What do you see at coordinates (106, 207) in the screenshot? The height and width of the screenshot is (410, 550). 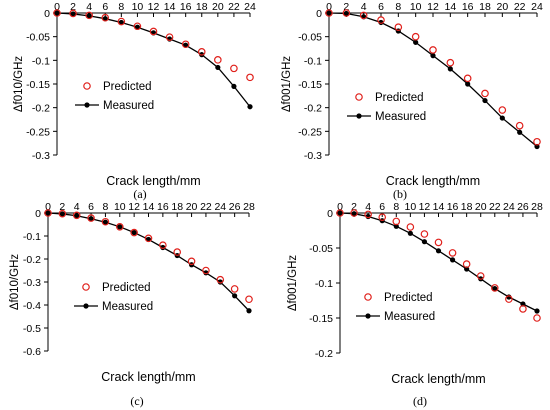 I see `x-tick-label: 8` at bounding box center [106, 207].